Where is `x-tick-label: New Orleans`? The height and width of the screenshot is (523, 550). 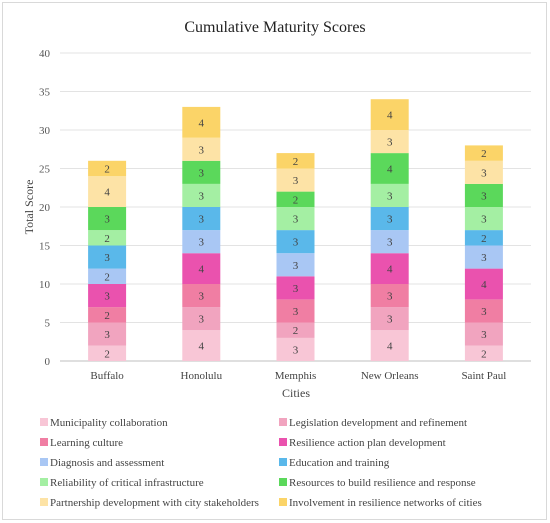 x-tick-label: New Orleans is located at coordinates (390, 376).